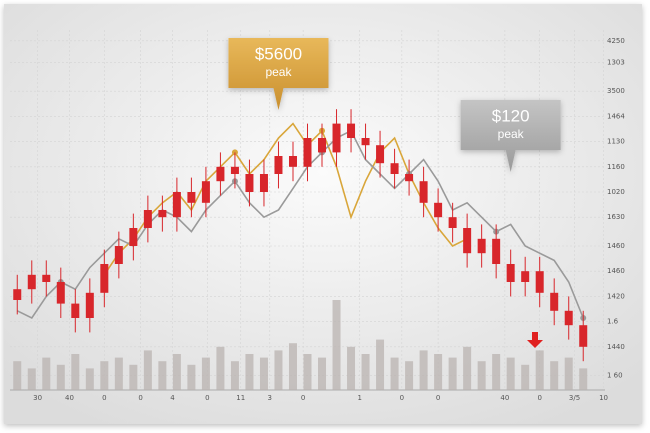  Describe the element at coordinates (37, 398) in the screenshot. I see `x-tick-label: 30` at that location.